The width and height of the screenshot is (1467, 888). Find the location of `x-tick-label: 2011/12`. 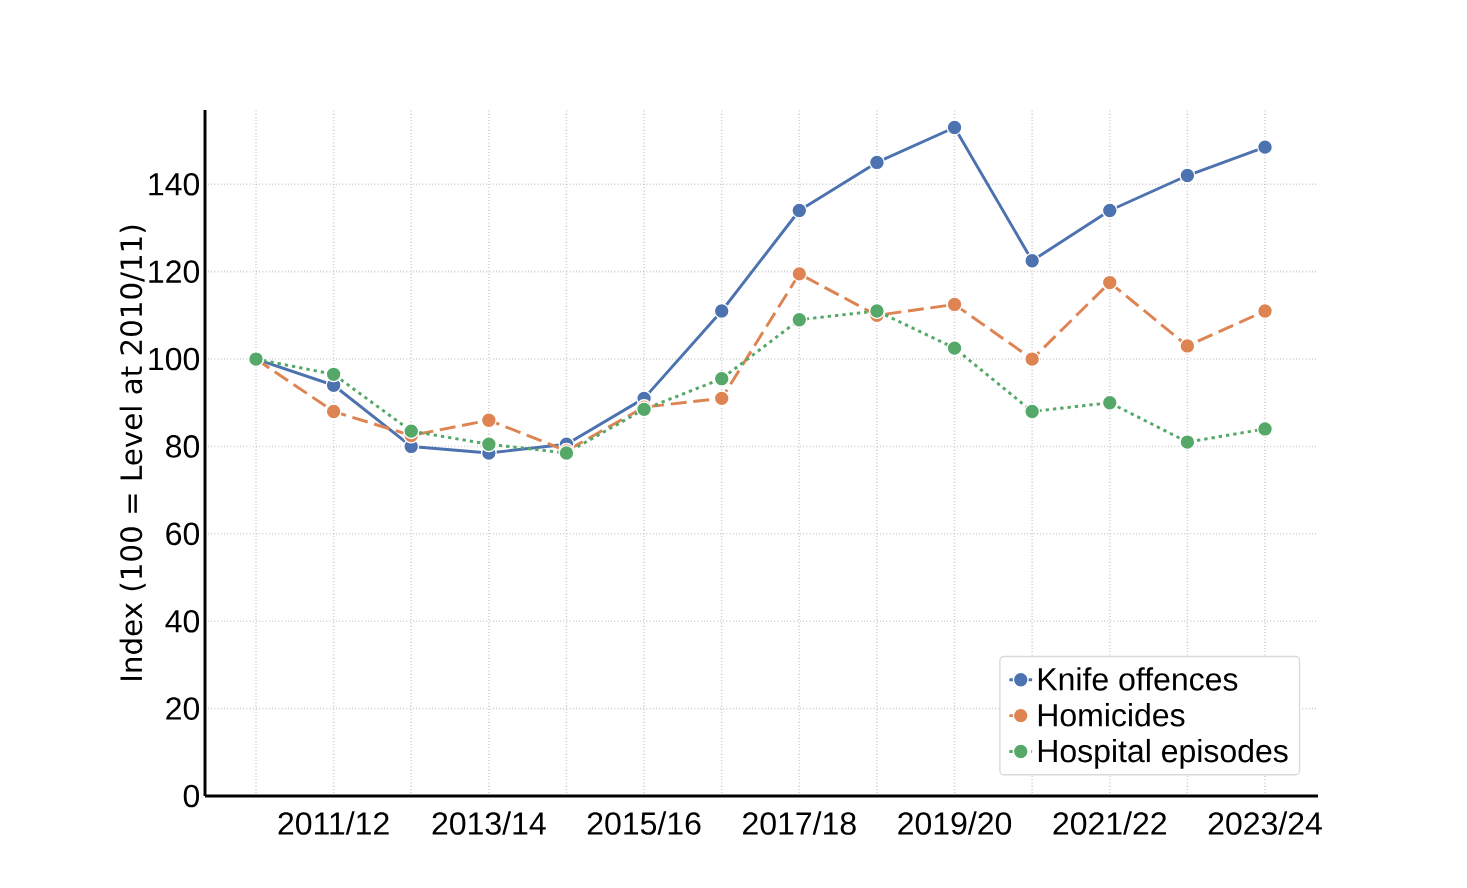

x-tick-label: 2011/12 is located at coordinates (333, 823).